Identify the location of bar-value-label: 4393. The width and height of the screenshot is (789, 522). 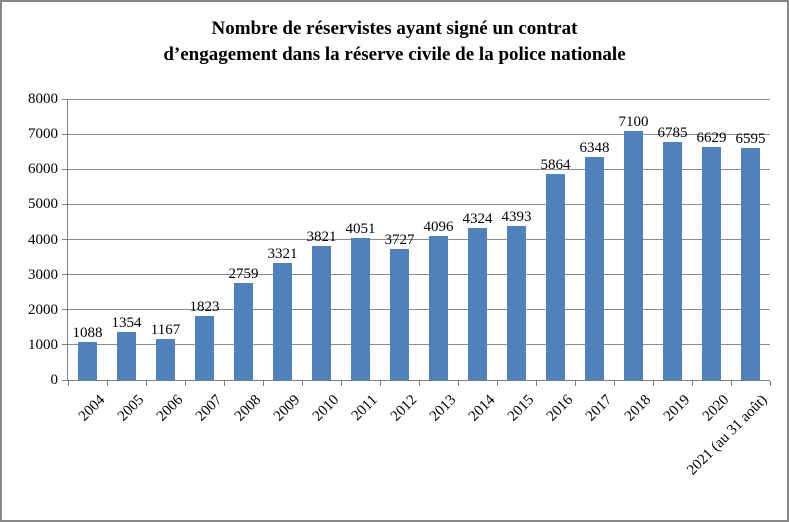
(516, 216).